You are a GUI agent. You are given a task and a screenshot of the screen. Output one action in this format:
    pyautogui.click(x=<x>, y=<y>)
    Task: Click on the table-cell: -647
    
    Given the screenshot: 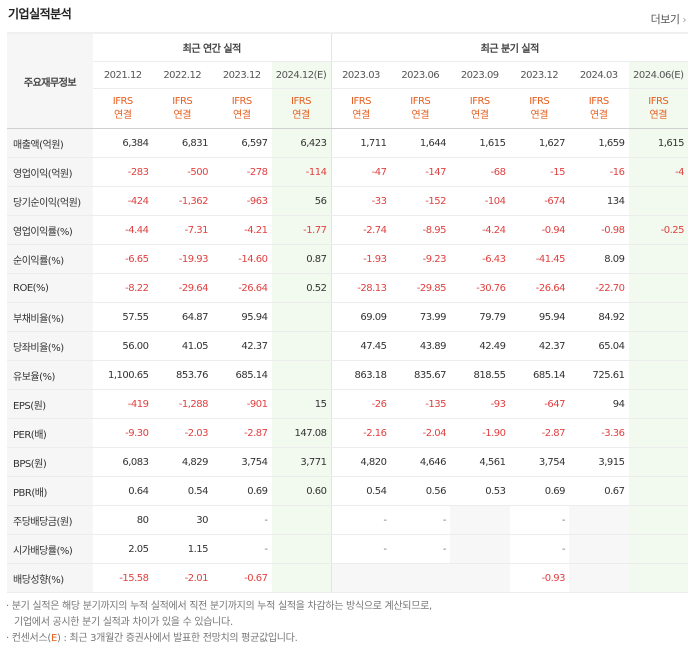 What is the action you would take?
    pyautogui.click(x=539, y=404)
    